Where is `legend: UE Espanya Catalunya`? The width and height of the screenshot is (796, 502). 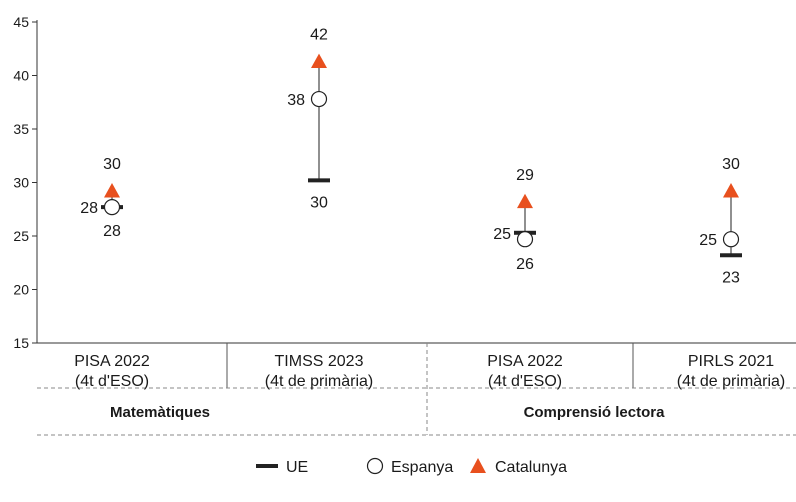
legend: UE Espanya Catalunya is located at coordinates (411, 466).